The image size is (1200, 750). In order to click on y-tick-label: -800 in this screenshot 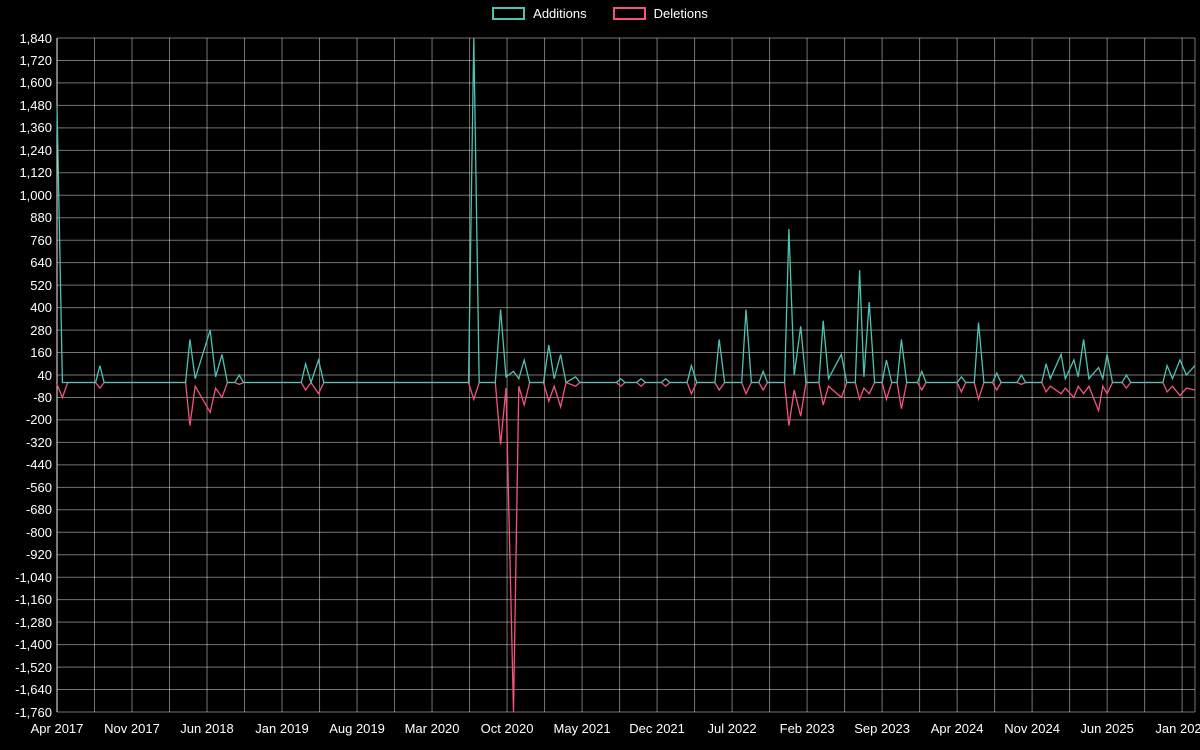, I will do `click(38, 532)`.